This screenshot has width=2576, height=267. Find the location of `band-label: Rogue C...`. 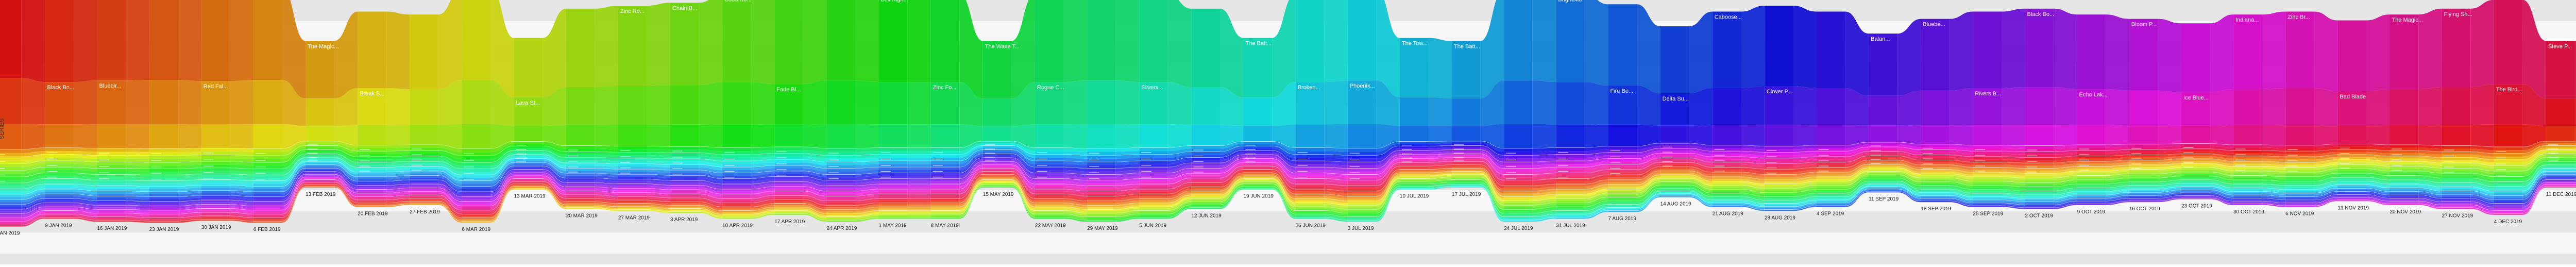

band-label: Rogue C... is located at coordinates (1050, 88).